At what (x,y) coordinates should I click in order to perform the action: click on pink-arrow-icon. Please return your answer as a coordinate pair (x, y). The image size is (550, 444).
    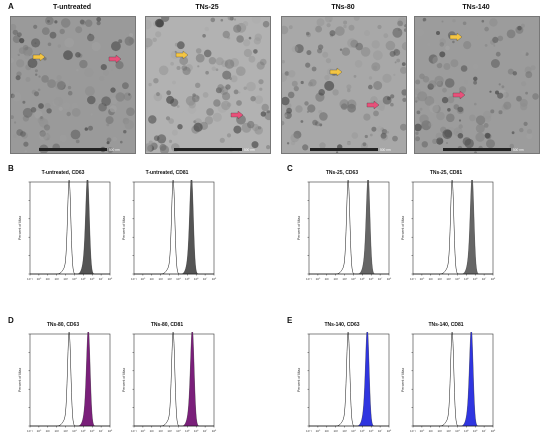
    Looking at the image, I should click on (237, 115).